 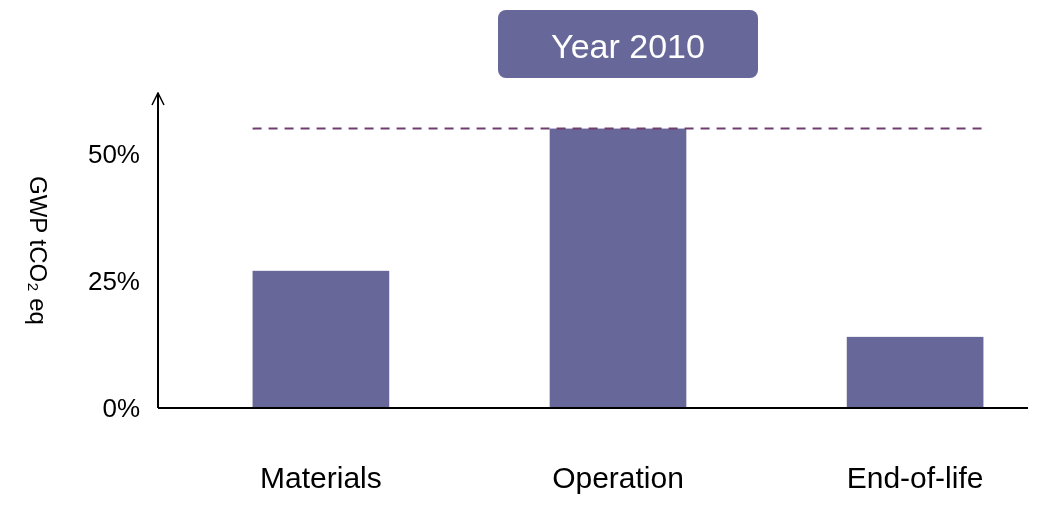 What do you see at coordinates (121, 408) in the screenshot?
I see `y-tick-label: 0%` at bounding box center [121, 408].